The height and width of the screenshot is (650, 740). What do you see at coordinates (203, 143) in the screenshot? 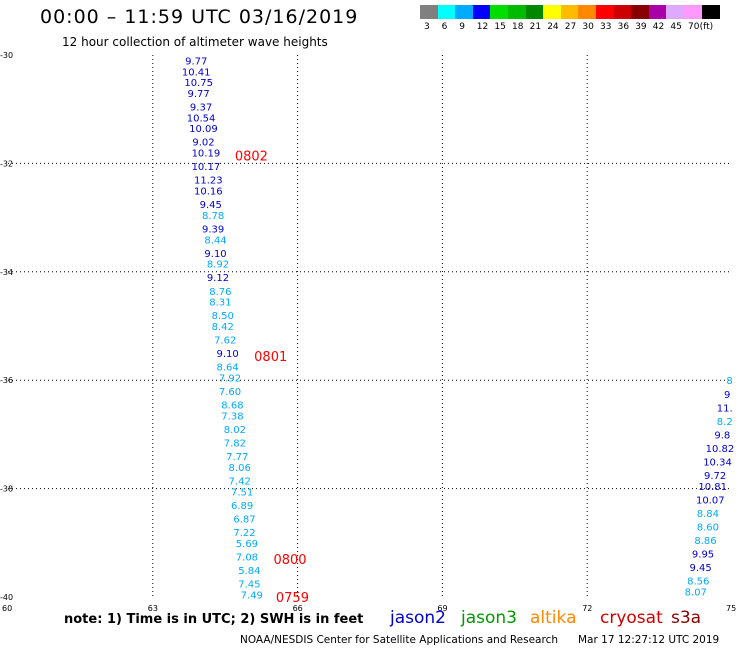
I see `wave-height-value: 9.02` at bounding box center [203, 143].